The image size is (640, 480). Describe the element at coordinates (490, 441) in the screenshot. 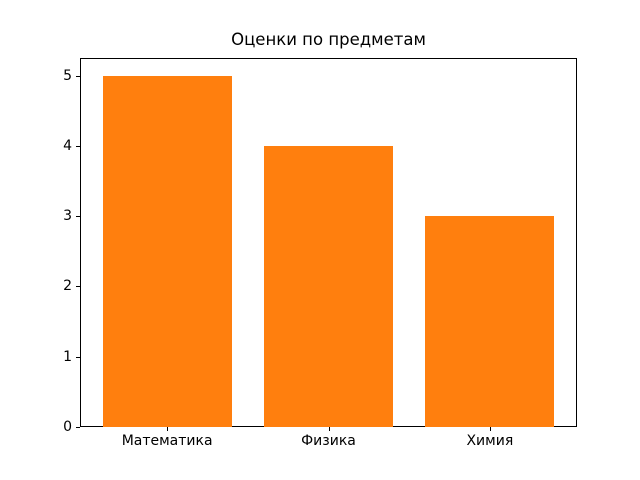

I see `x-tick-label: Химия` at that location.